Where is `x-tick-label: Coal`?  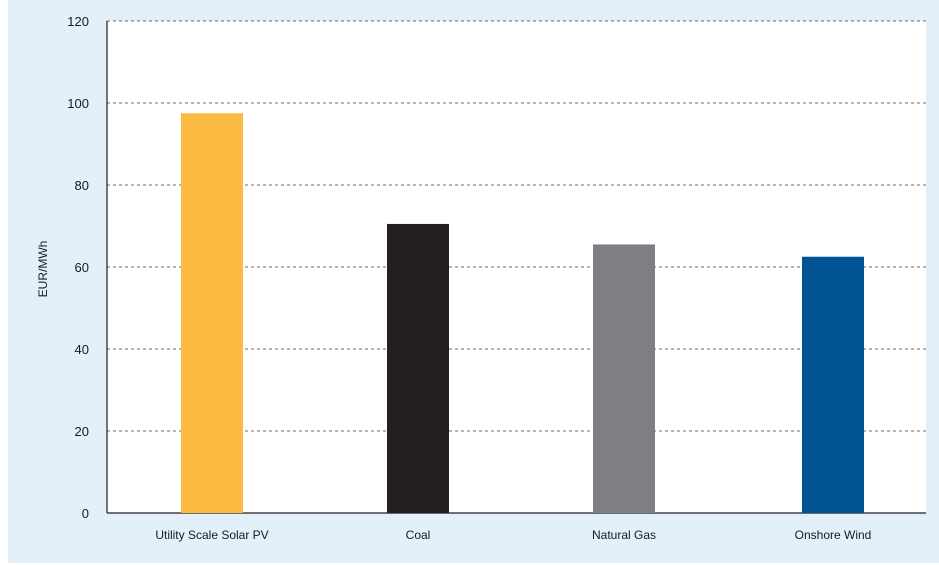
x-tick-label: Coal is located at coordinates (418, 535).